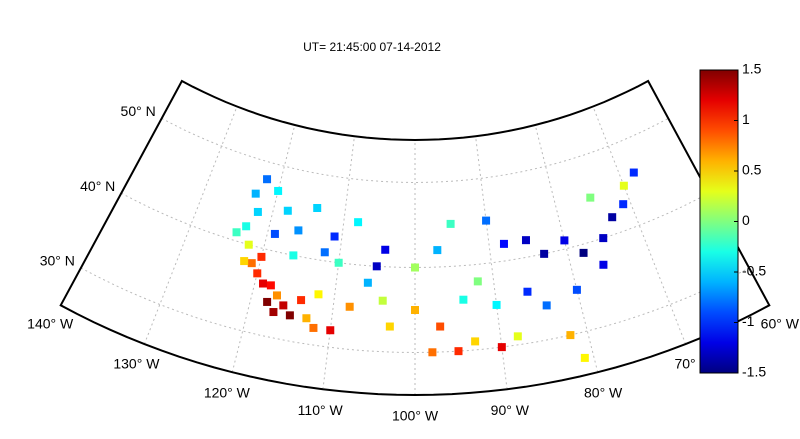 The image size is (800, 439). What do you see at coordinates (754, 372) in the screenshot?
I see `colorbar-label: -1.5` at bounding box center [754, 372].